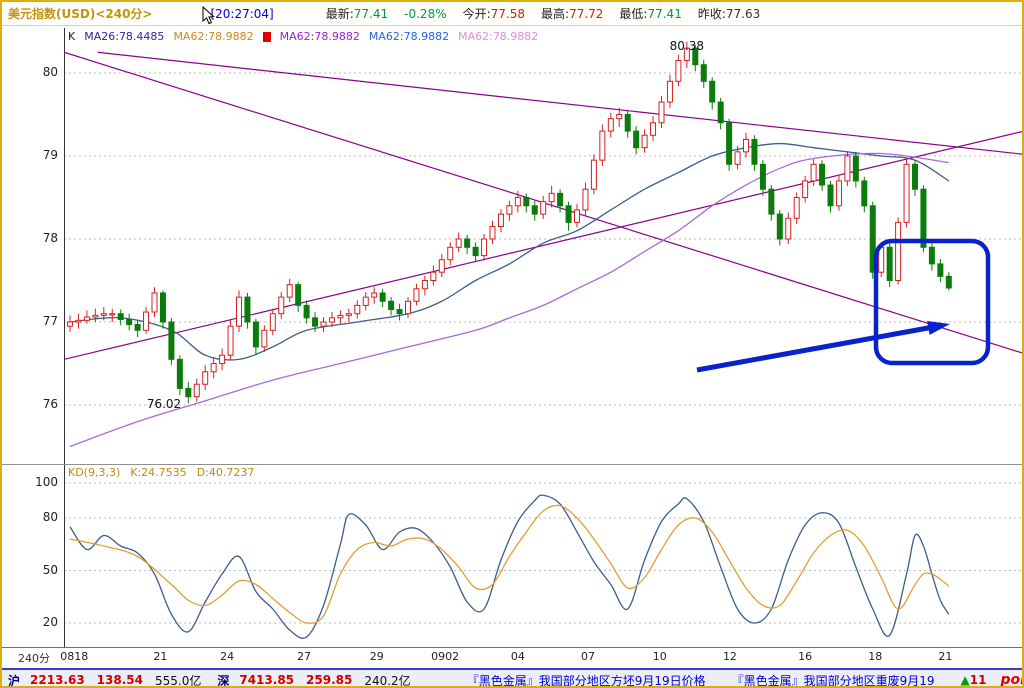 The image size is (1024, 688). Describe the element at coordinates (50, 238) in the screenshot. I see `price-axis-tick: 78` at that location.